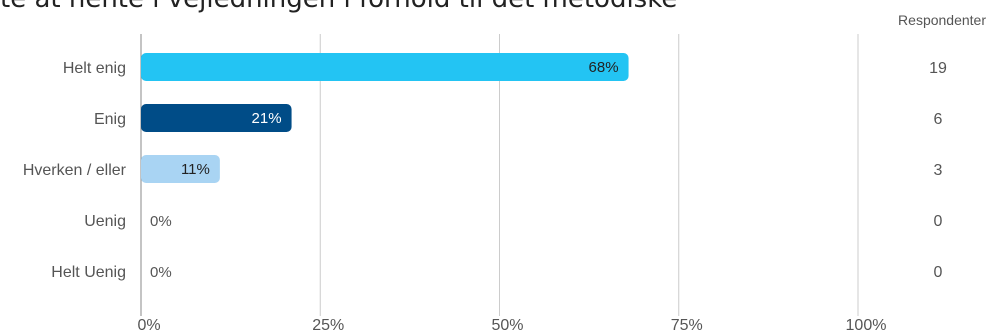 The image size is (996, 334). What do you see at coordinates (507, 325) in the screenshot?
I see `x-tick-label: 50%` at bounding box center [507, 325].